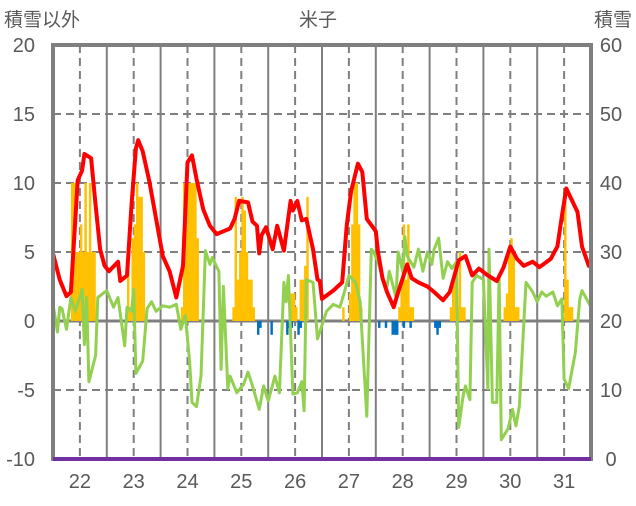 The image size is (636, 506). I want to click on left-tick-label: 0, so click(29, 322).